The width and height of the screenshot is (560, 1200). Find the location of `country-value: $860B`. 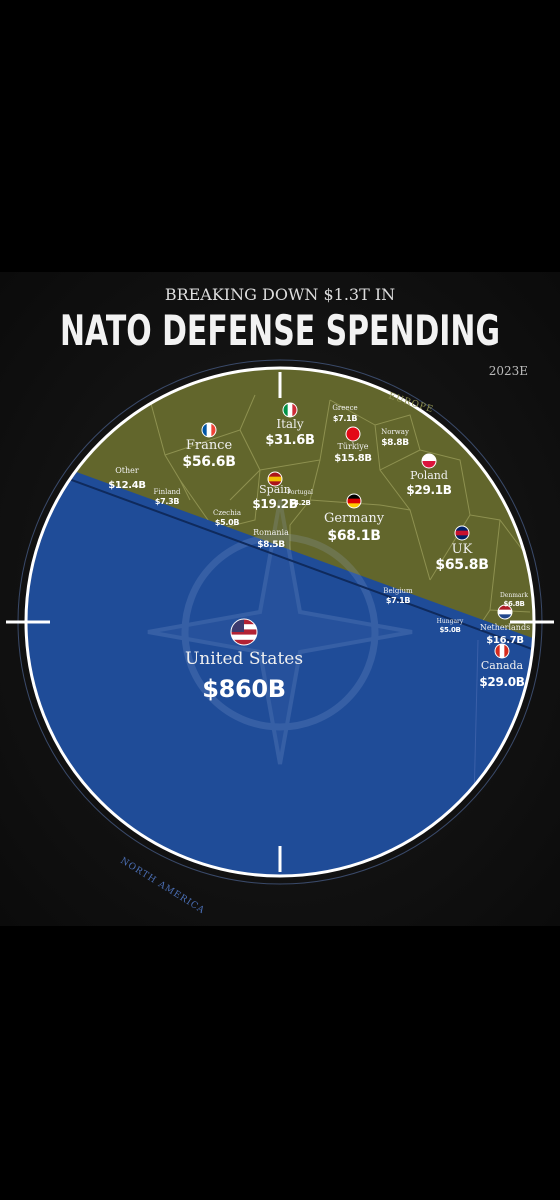

country-value: $860B is located at coordinates (244, 689).